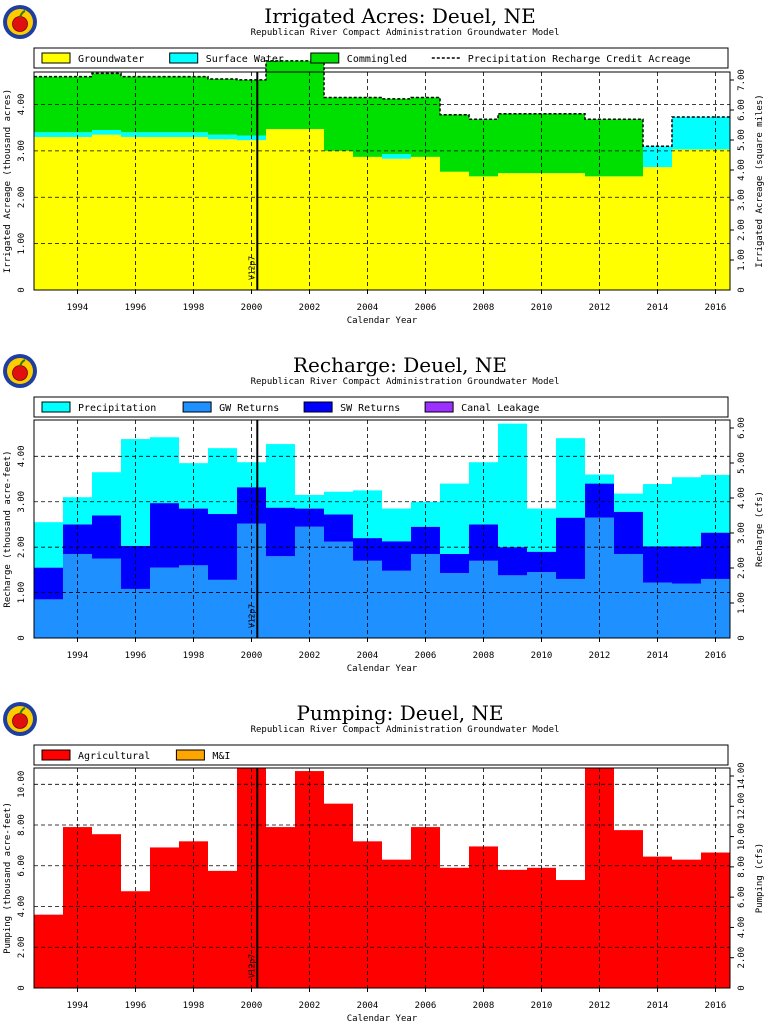 Image resolution: width=768 pixels, height=1024 pixels. Describe the element at coordinates (426, 308) in the screenshot. I see `x-tick-label: 2006` at that location.